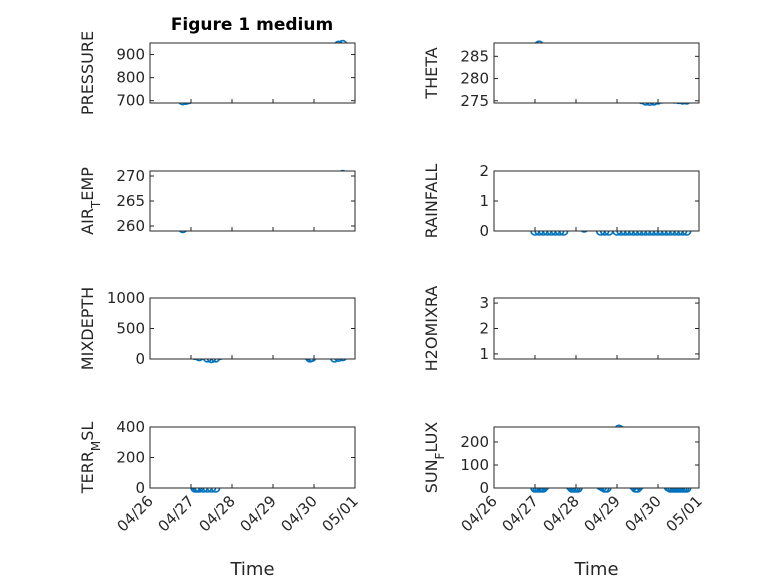 Image resolution: width=778 pixels, height=583 pixels. I want to click on y-tick-label: 265, so click(130, 201).